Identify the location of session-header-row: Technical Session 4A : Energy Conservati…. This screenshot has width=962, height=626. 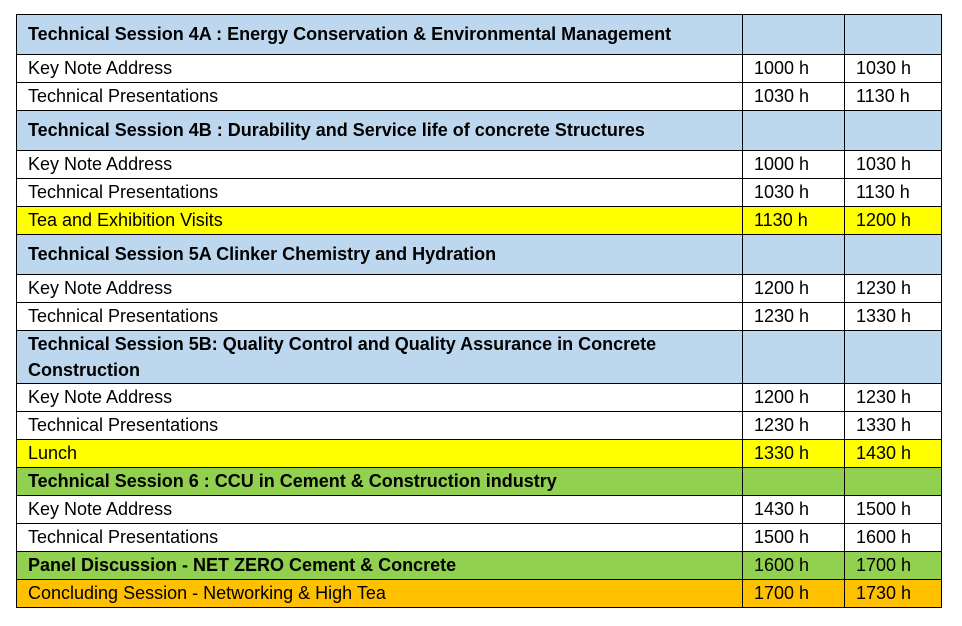
(479, 34).